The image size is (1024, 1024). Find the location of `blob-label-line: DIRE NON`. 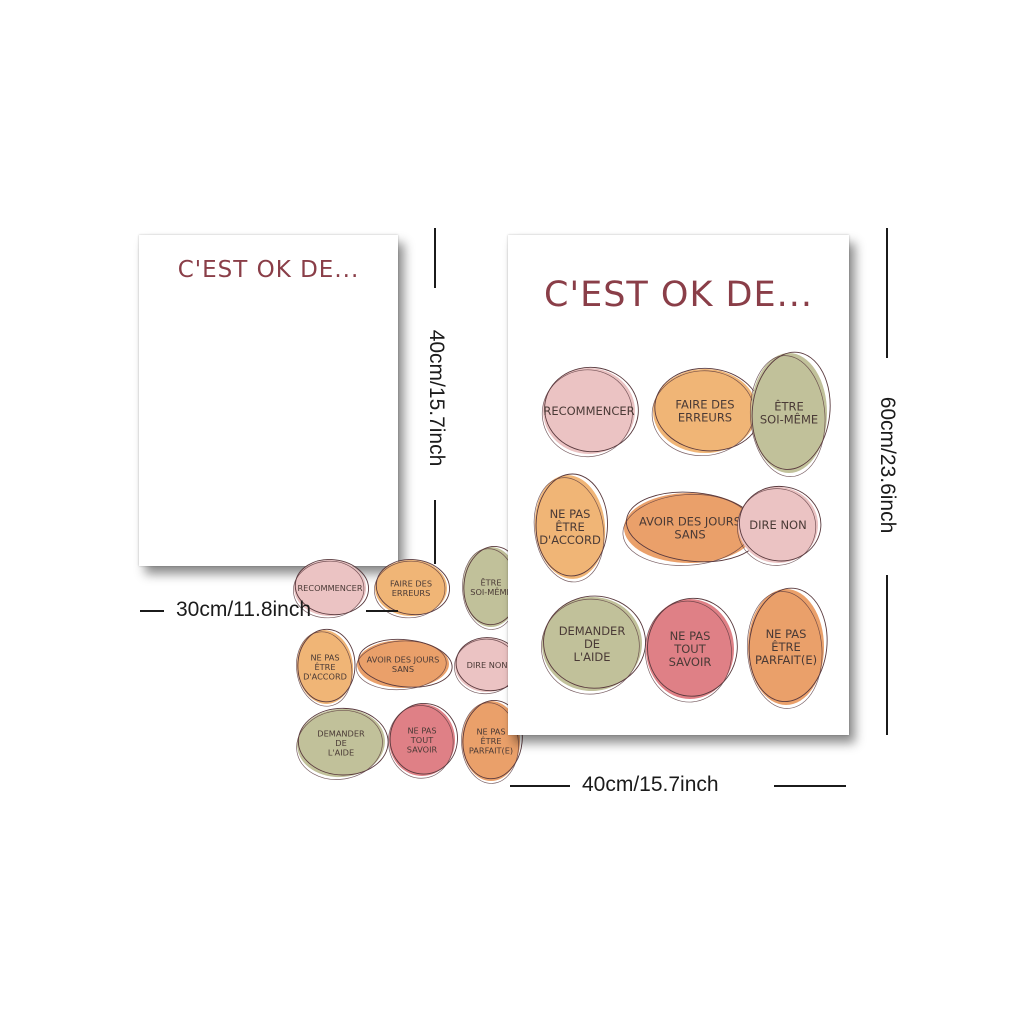

blob-label-line: DIRE NON is located at coordinates (487, 665).